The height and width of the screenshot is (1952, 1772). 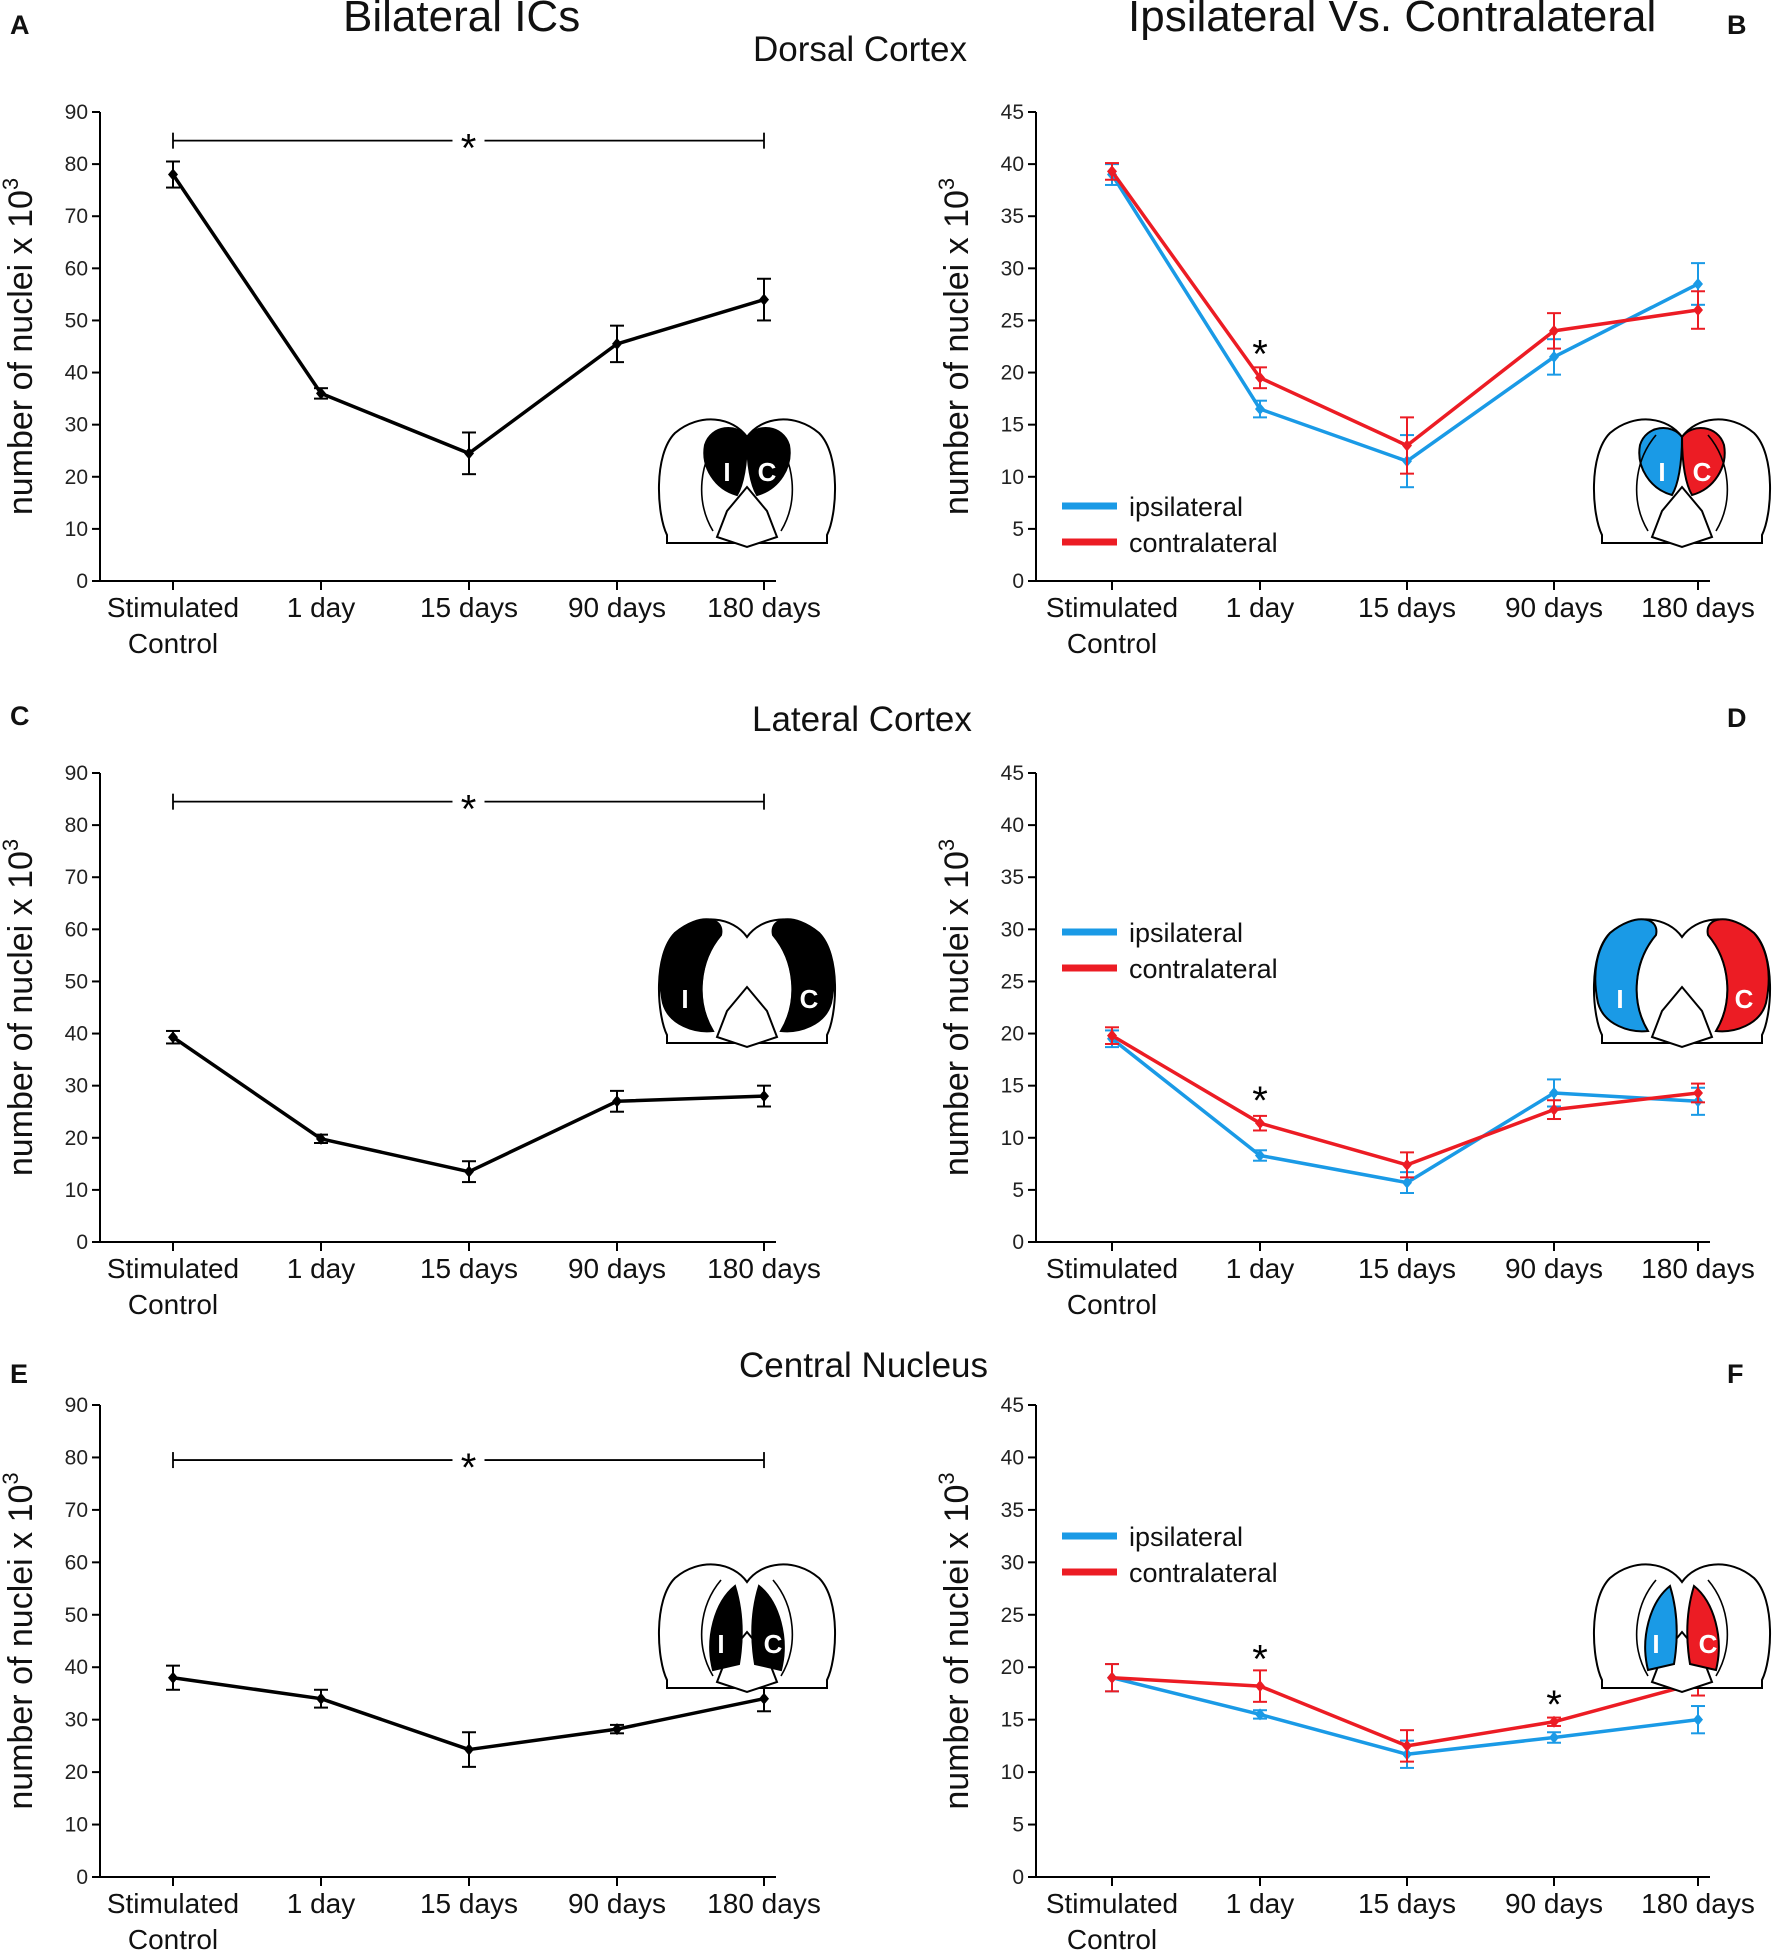 What do you see at coordinates (1203, 1573) in the screenshot?
I see `legend-label-contralateral: contralateral` at bounding box center [1203, 1573].